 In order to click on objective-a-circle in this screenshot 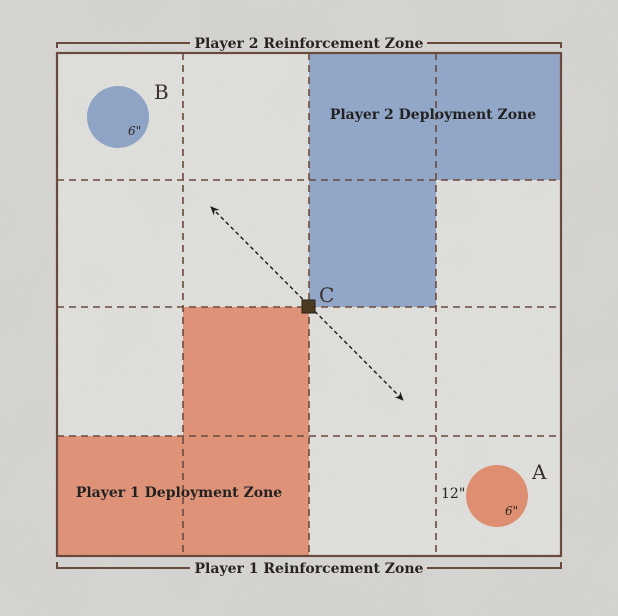, I will do `click(497, 496)`.